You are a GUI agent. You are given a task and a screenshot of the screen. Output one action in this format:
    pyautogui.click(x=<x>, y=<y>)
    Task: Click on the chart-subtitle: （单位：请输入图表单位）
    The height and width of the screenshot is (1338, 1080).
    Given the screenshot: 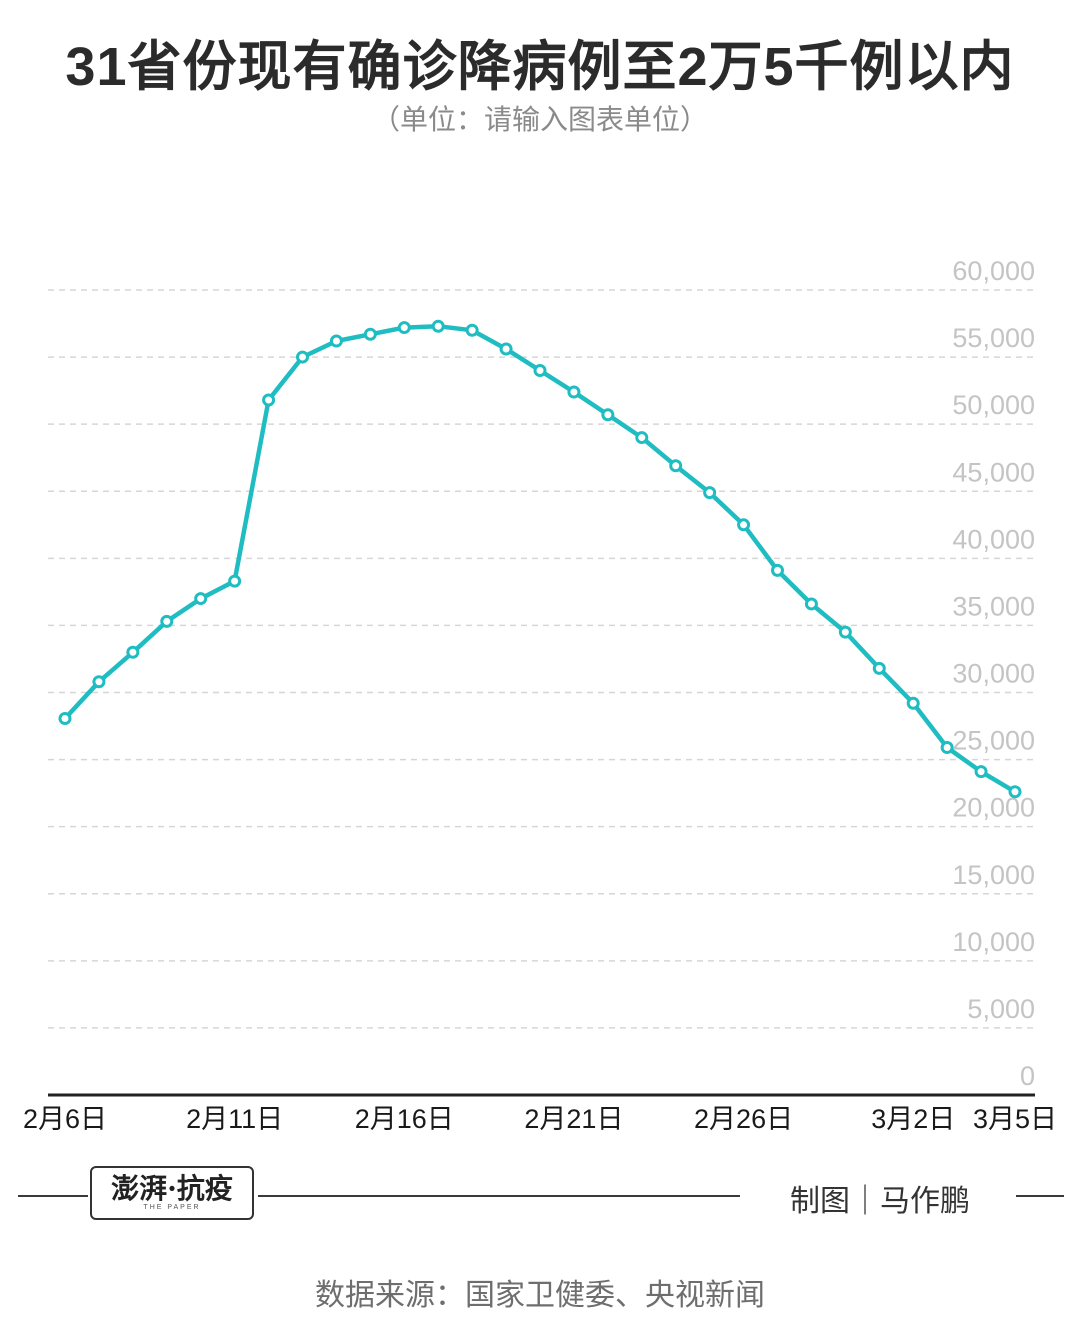 What is the action you would take?
    pyautogui.click(x=539, y=119)
    